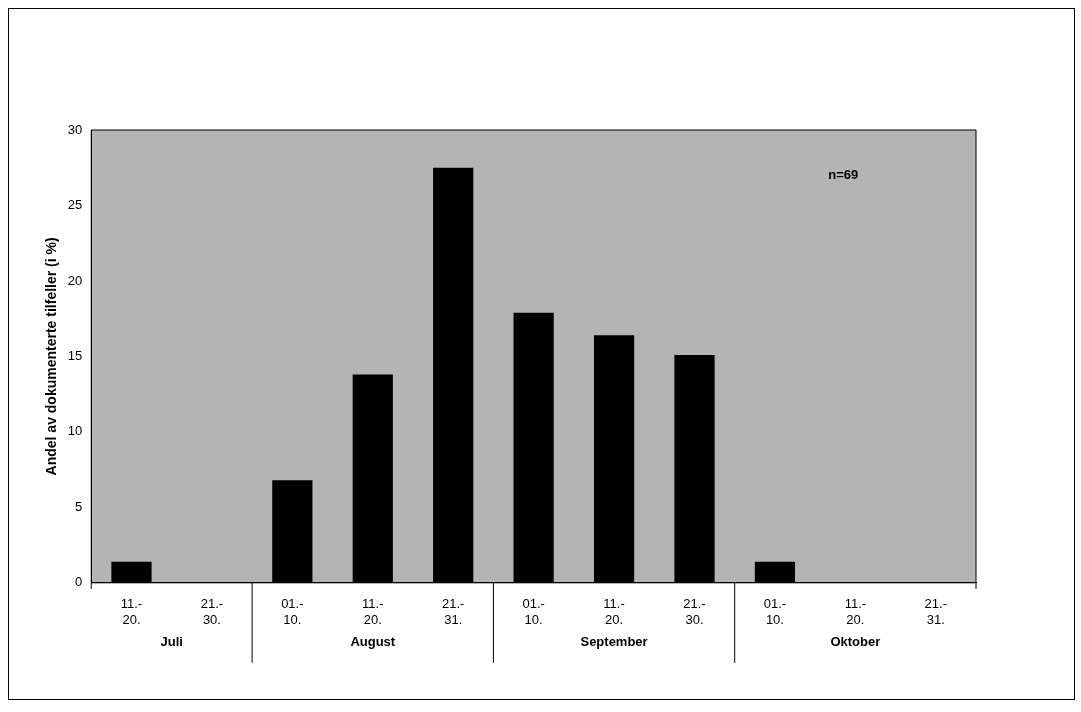  Describe the element at coordinates (171, 642) in the screenshot. I see `text: Juli` at that location.